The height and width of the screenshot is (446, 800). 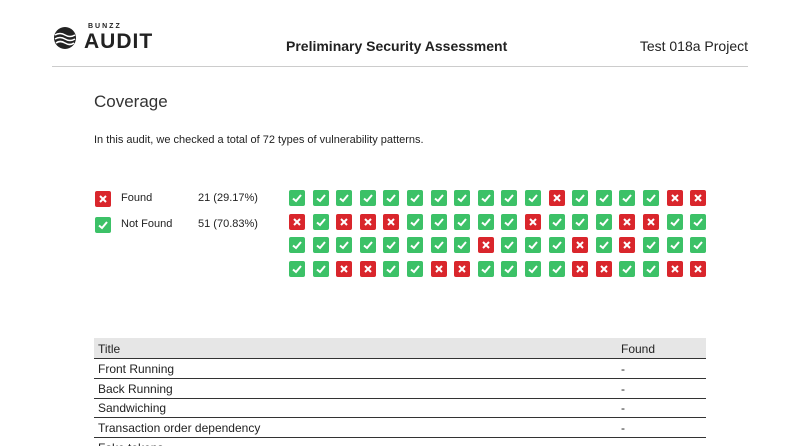 What do you see at coordinates (400, 348) in the screenshot?
I see `table-header: Title Found` at bounding box center [400, 348].